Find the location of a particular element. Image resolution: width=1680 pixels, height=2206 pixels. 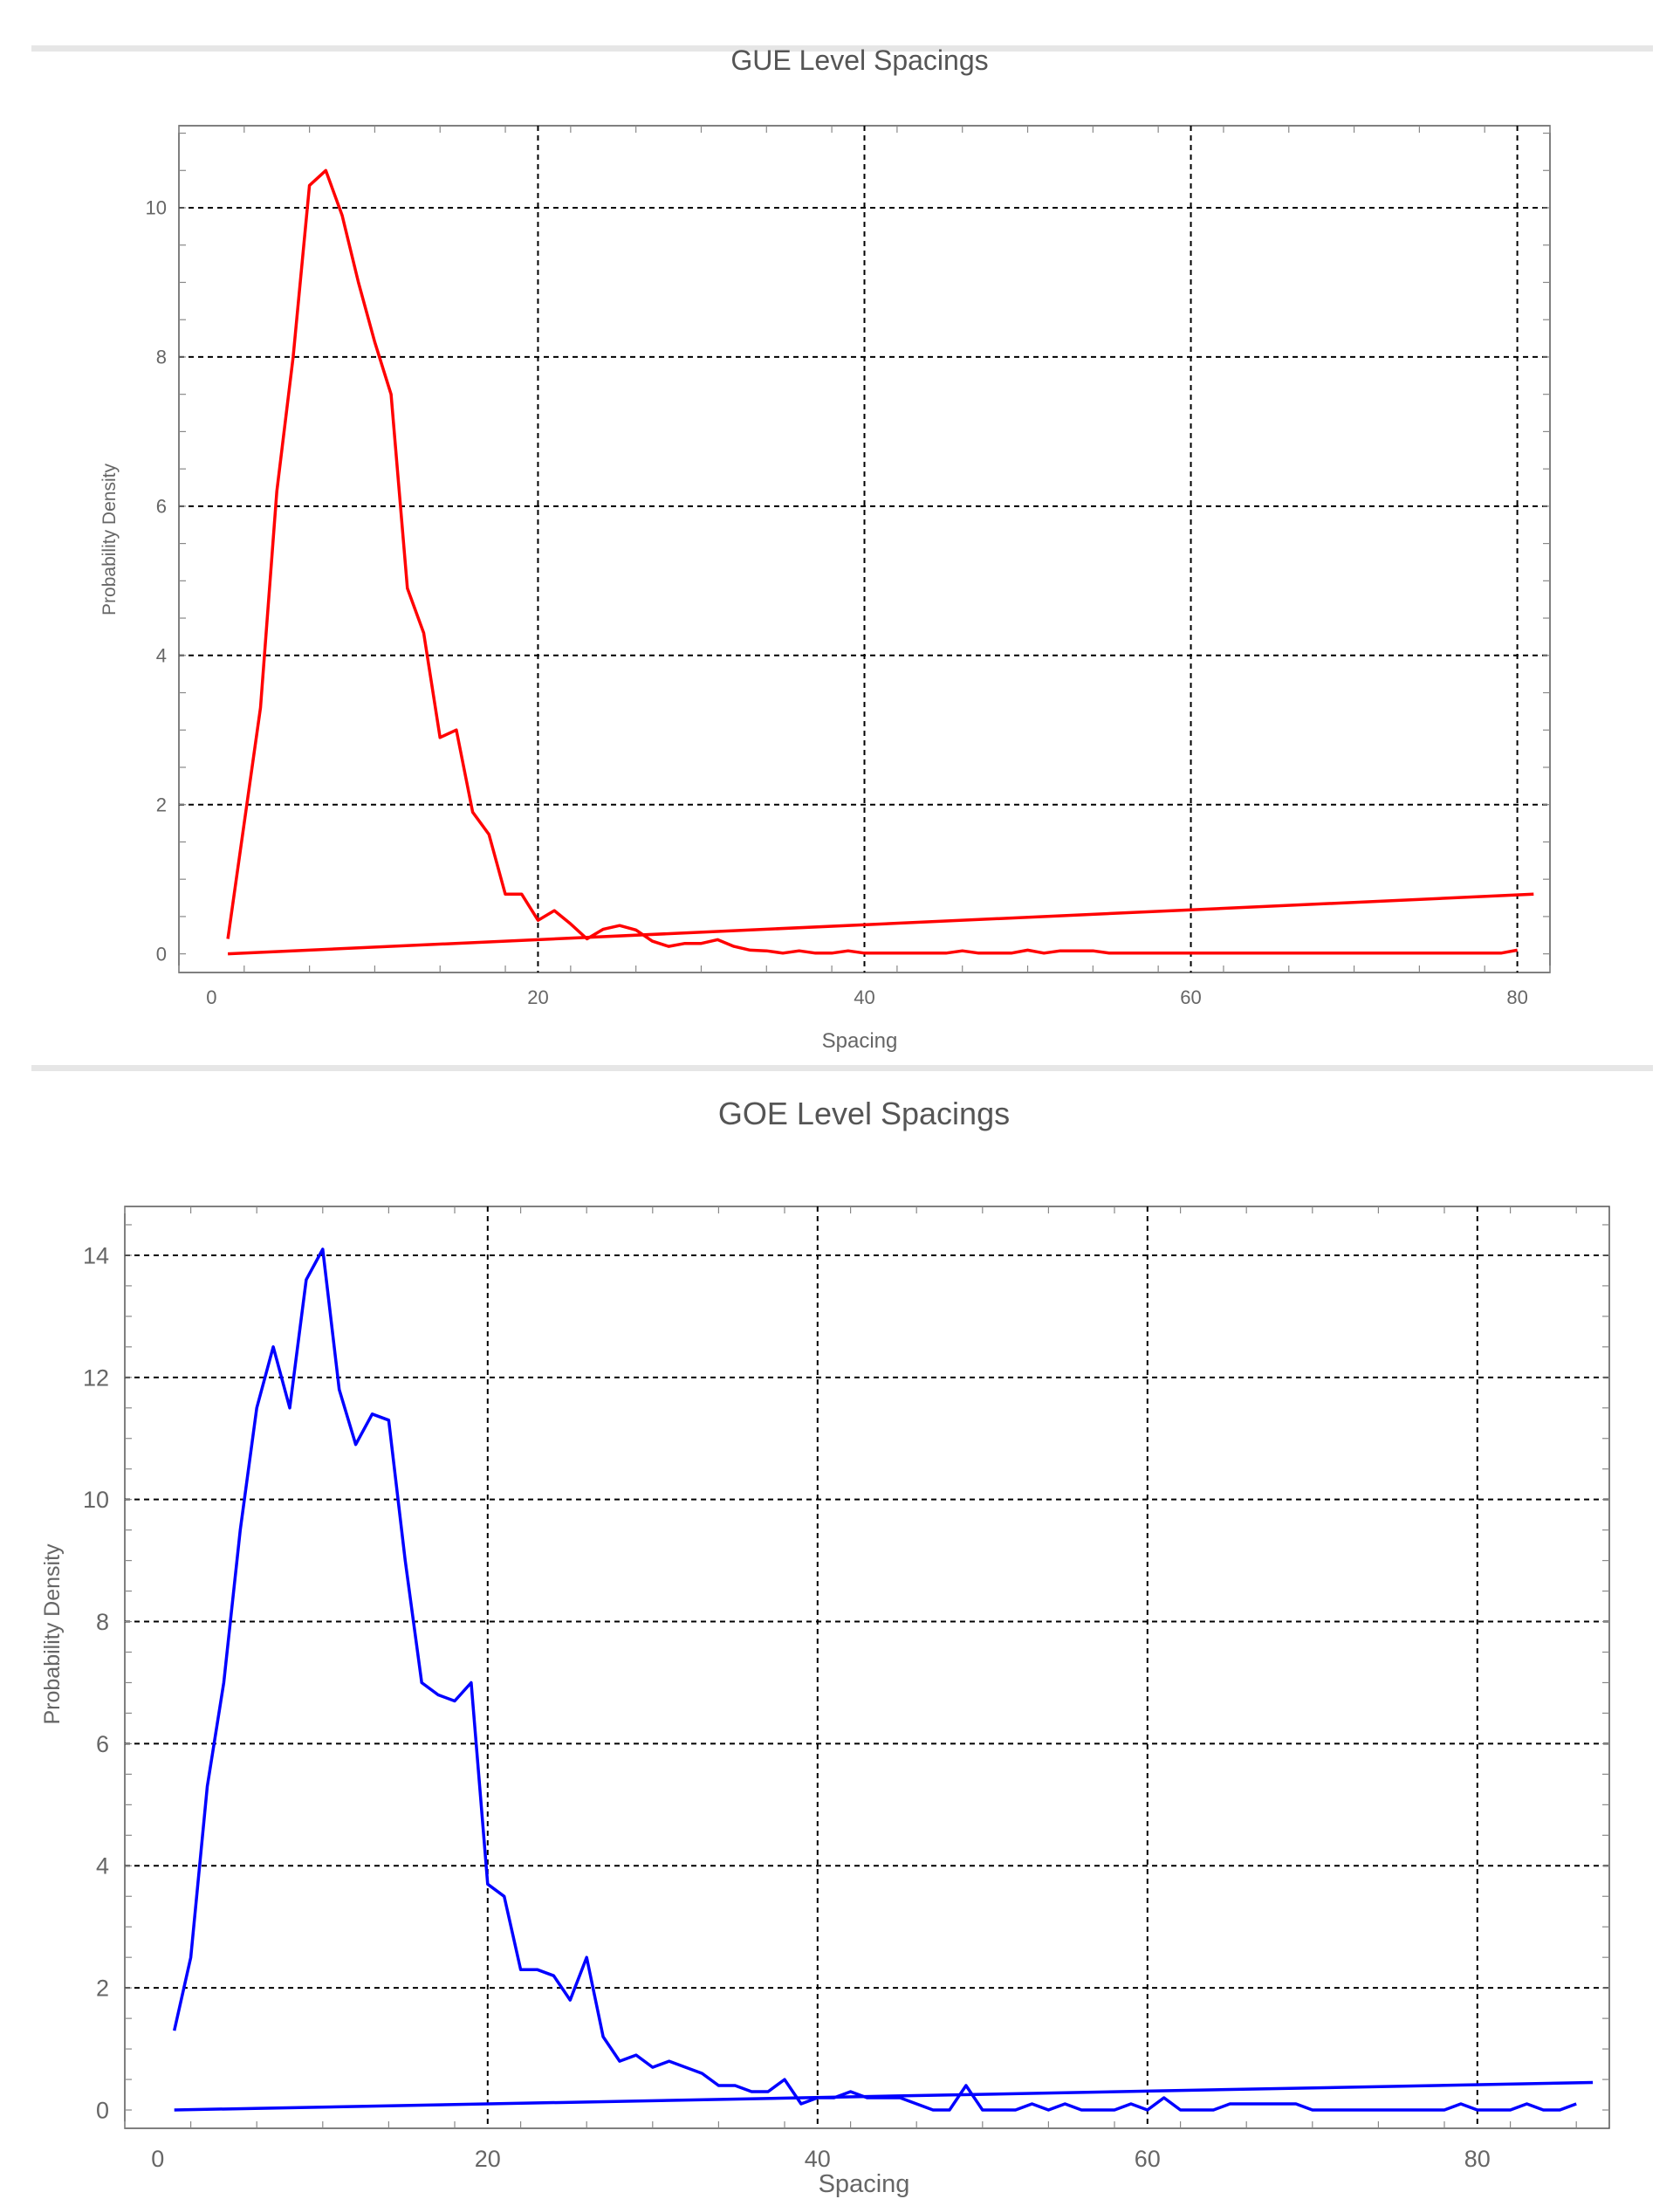

y-tick-label: 12 is located at coordinates (96, 1377).